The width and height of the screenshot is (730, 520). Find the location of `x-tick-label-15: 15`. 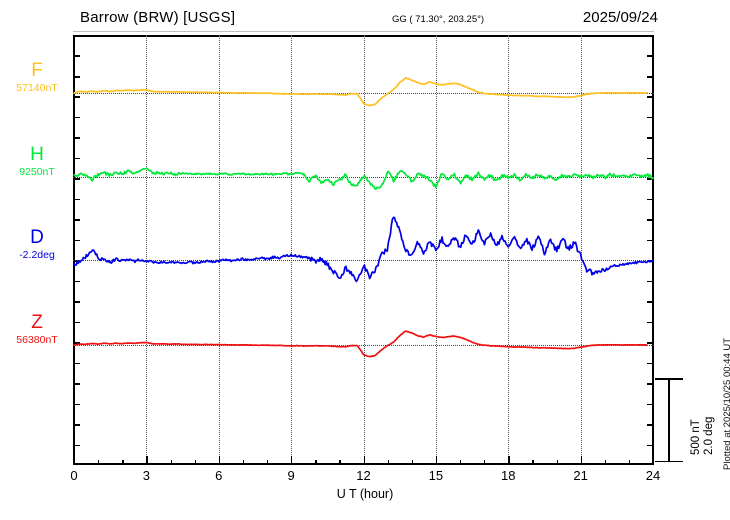

x-tick-label-15: 15 is located at coordinates (436, 475).